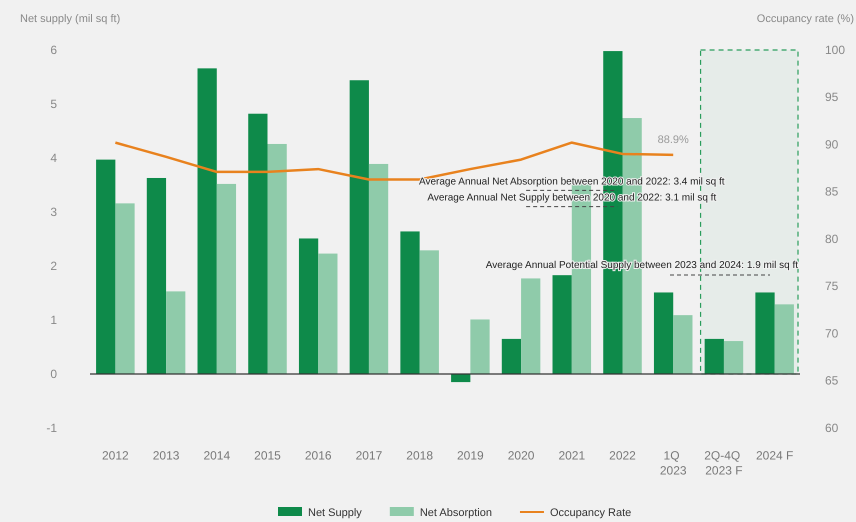 This screenshot has width=856, height=522. I want to click on y2-tick-label: 60, so click(832, 427).